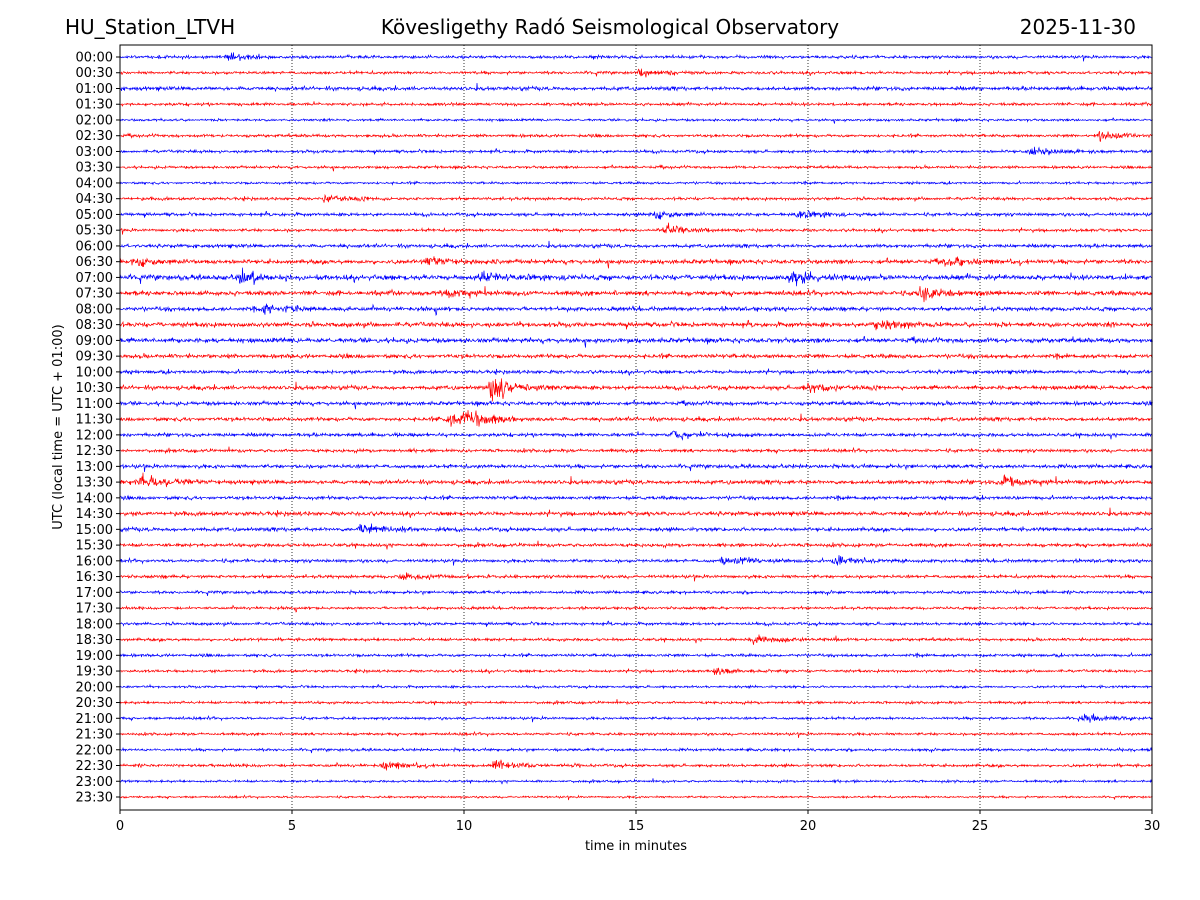 The width and height of the screenshot is (1200, 900). What do you see at coordinates (94, 341) in the screenshot?
I see `y-tick-label: 09:00` at bounding box center [94, 341].